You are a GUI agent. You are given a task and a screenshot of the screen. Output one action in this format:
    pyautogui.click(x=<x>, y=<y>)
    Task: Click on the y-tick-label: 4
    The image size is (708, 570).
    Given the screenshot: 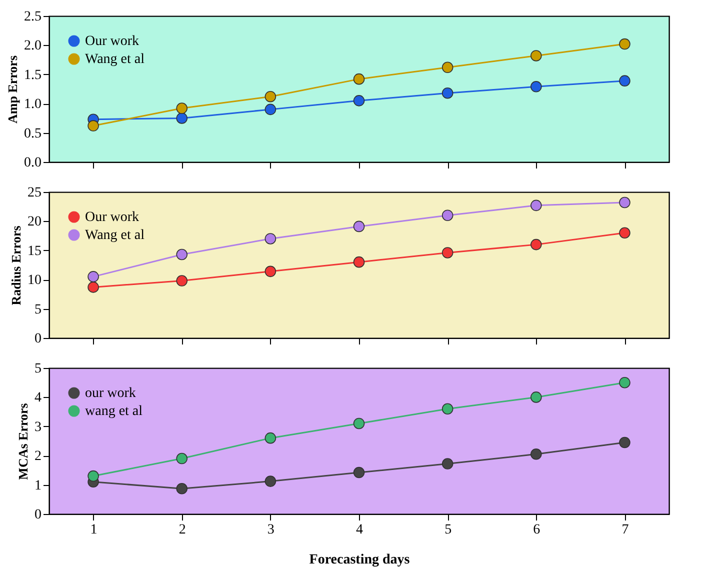 What is the action you would take?
    pyautogui.click(x=38, y=398)
    